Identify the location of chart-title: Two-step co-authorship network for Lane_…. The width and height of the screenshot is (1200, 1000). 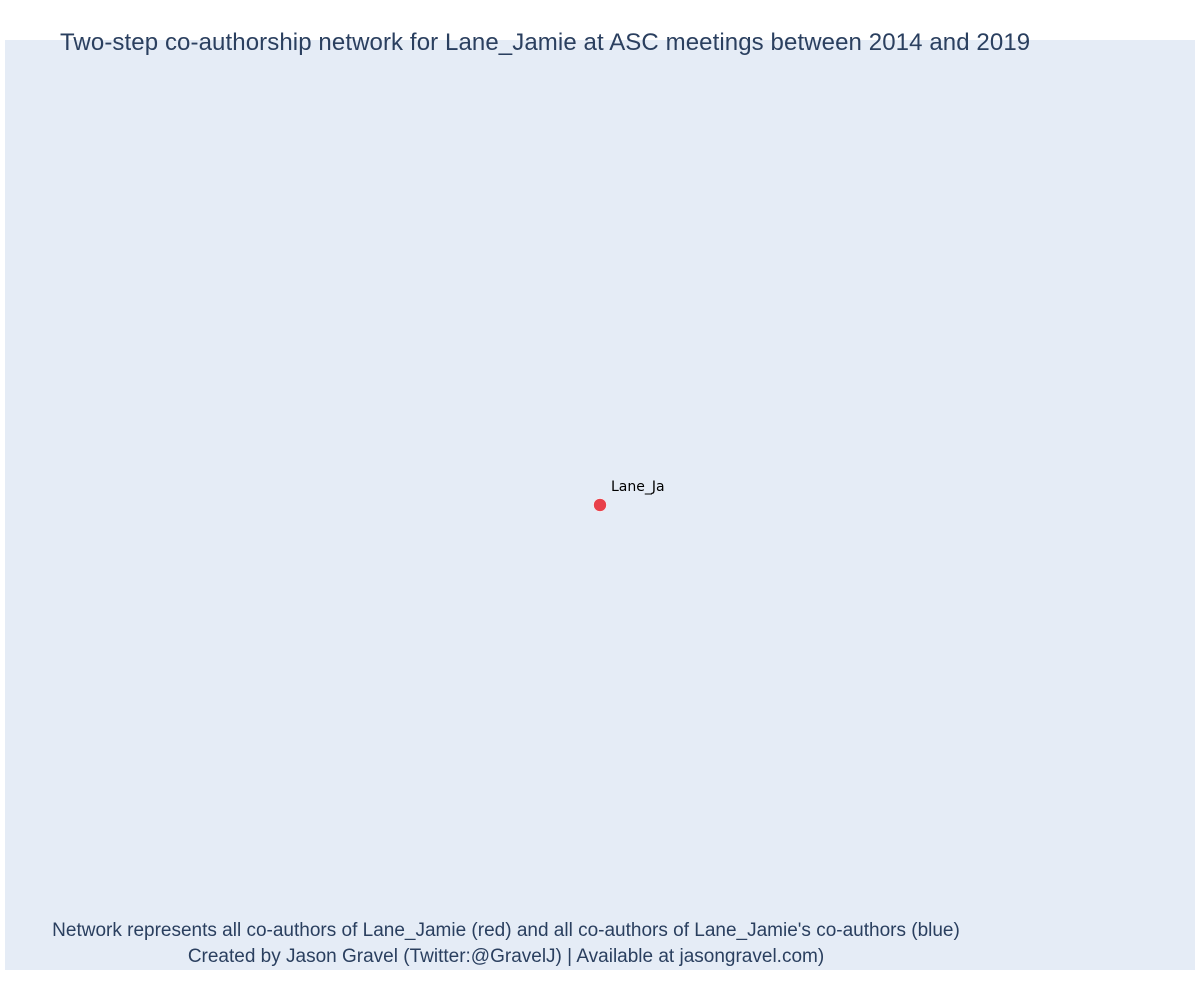
(545, 42).